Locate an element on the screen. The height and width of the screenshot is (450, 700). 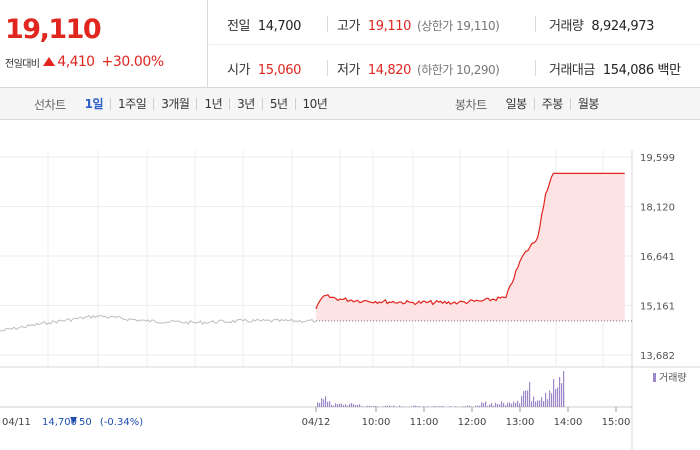
tab-1day: 1일 is located at coordinates (94, 104).